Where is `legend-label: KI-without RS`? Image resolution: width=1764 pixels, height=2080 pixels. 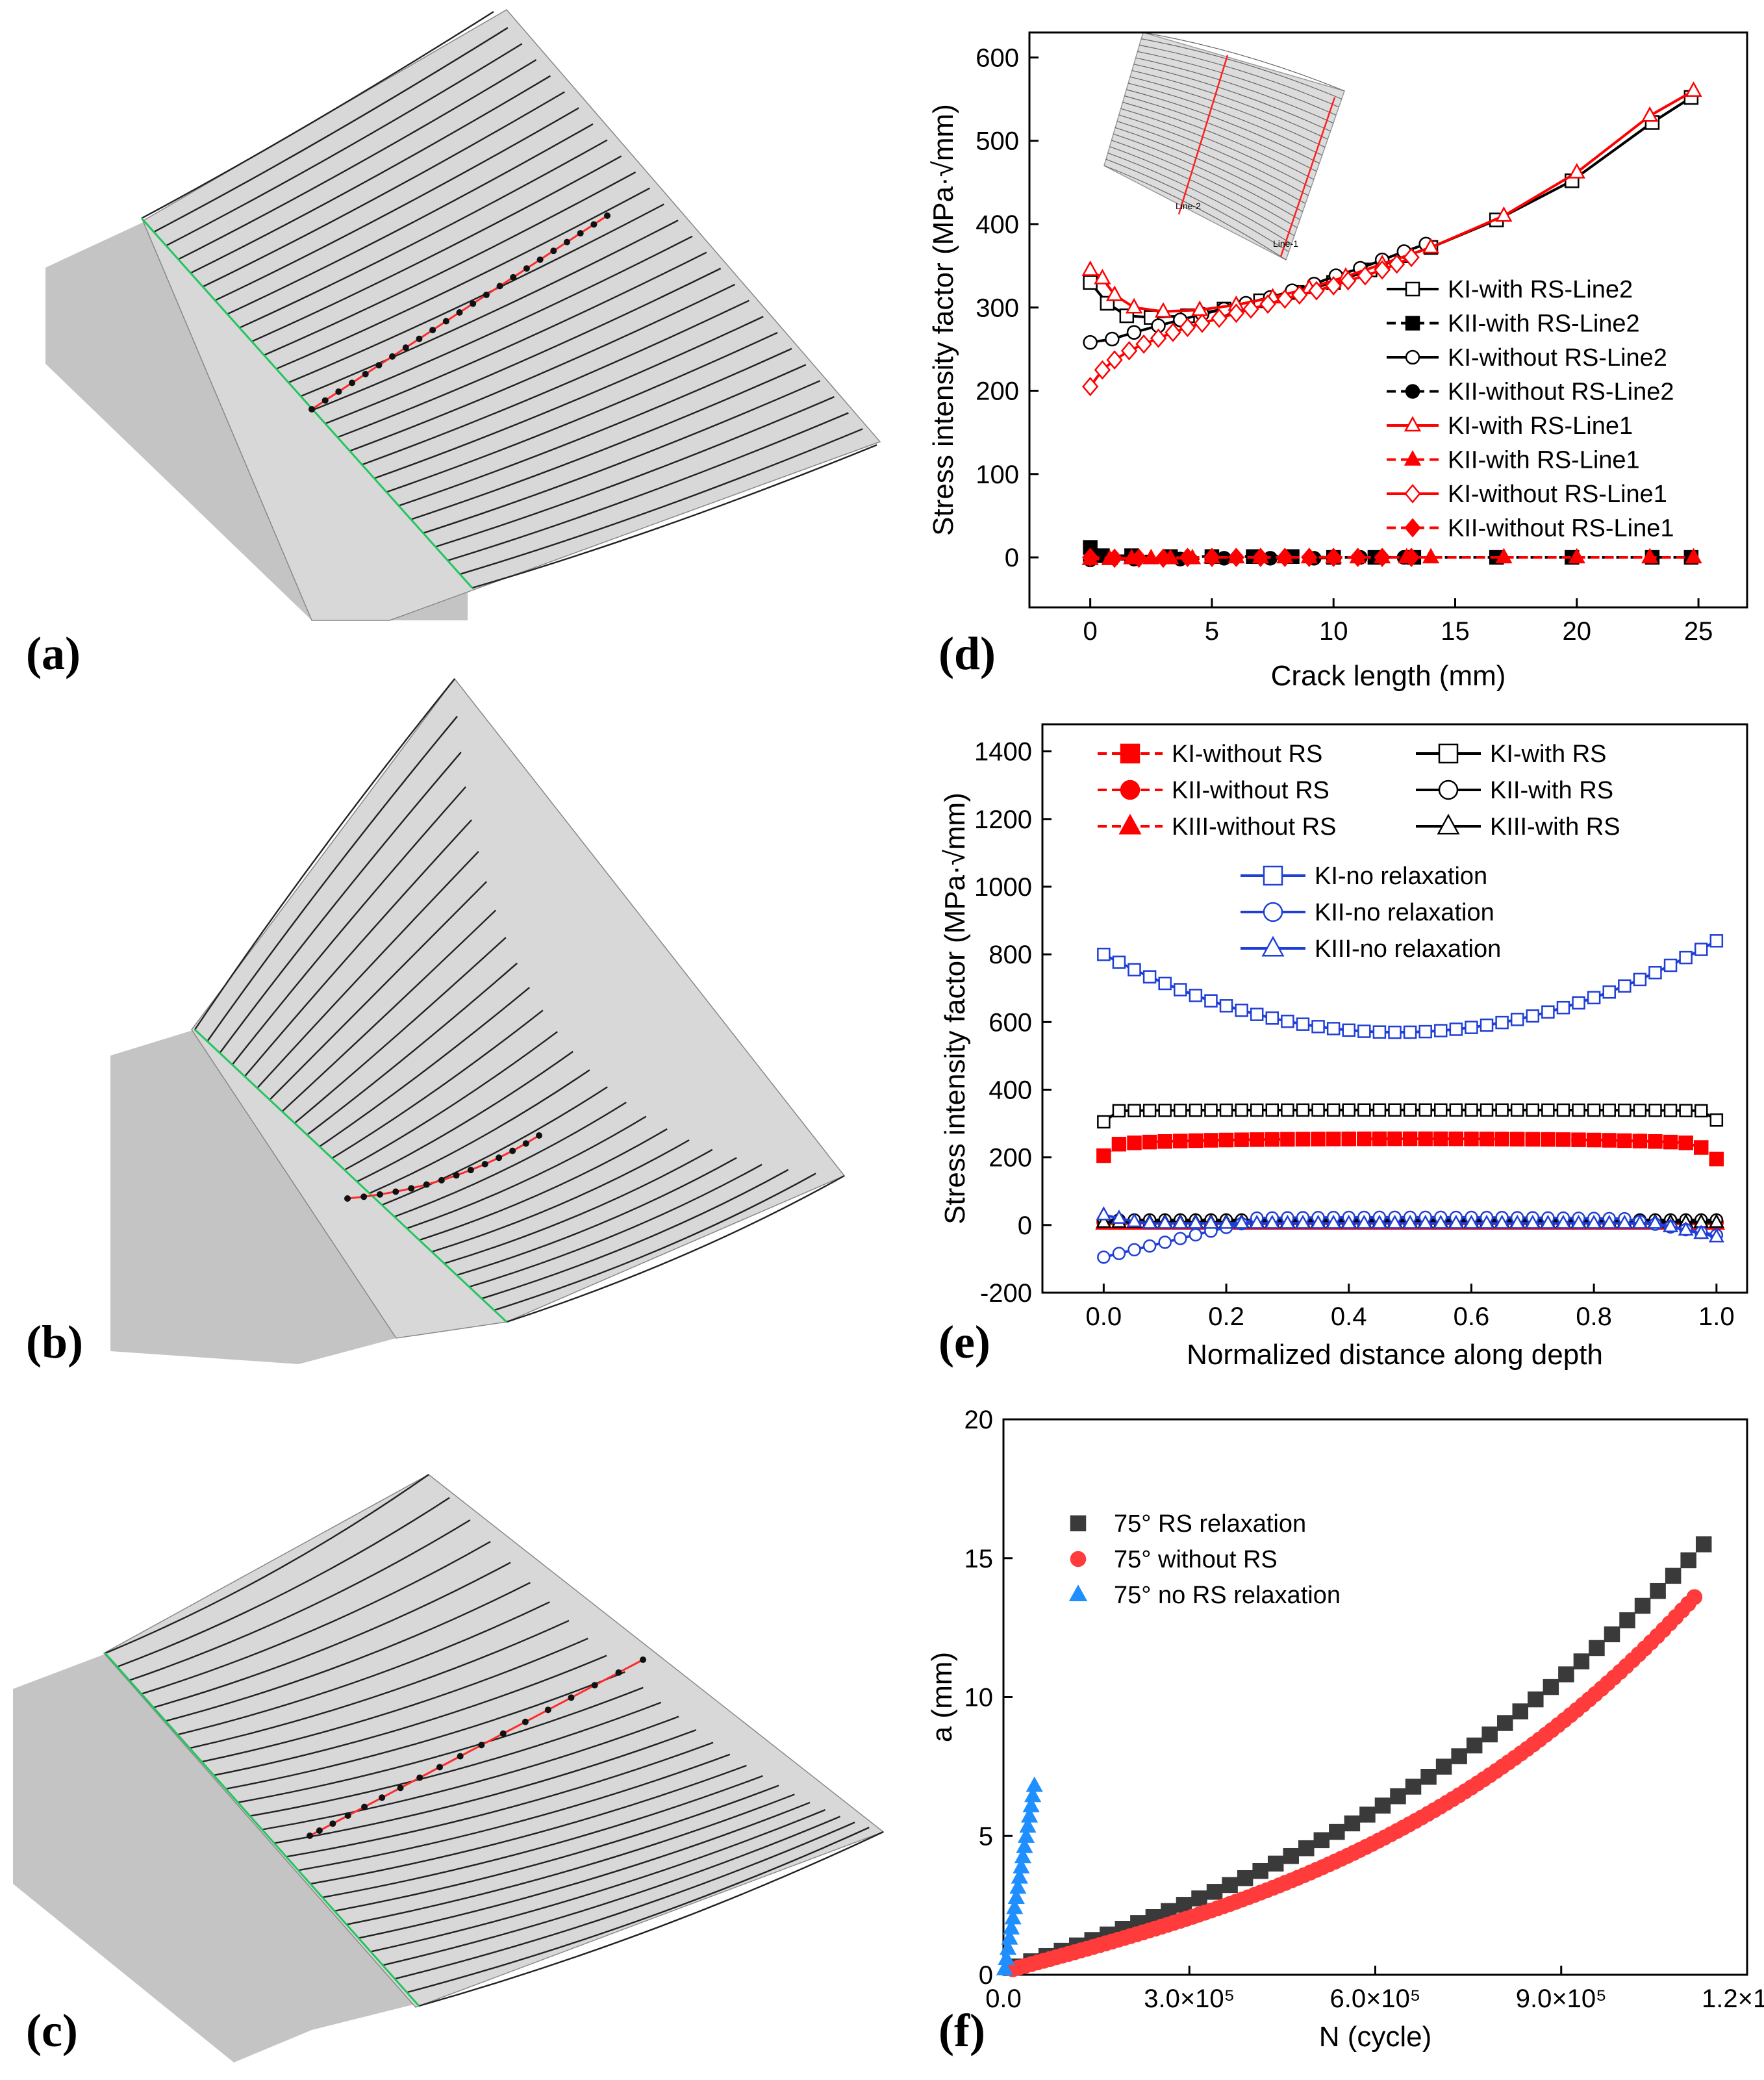 legend-label: KI-without RS is located at coordinates (1247, 755).